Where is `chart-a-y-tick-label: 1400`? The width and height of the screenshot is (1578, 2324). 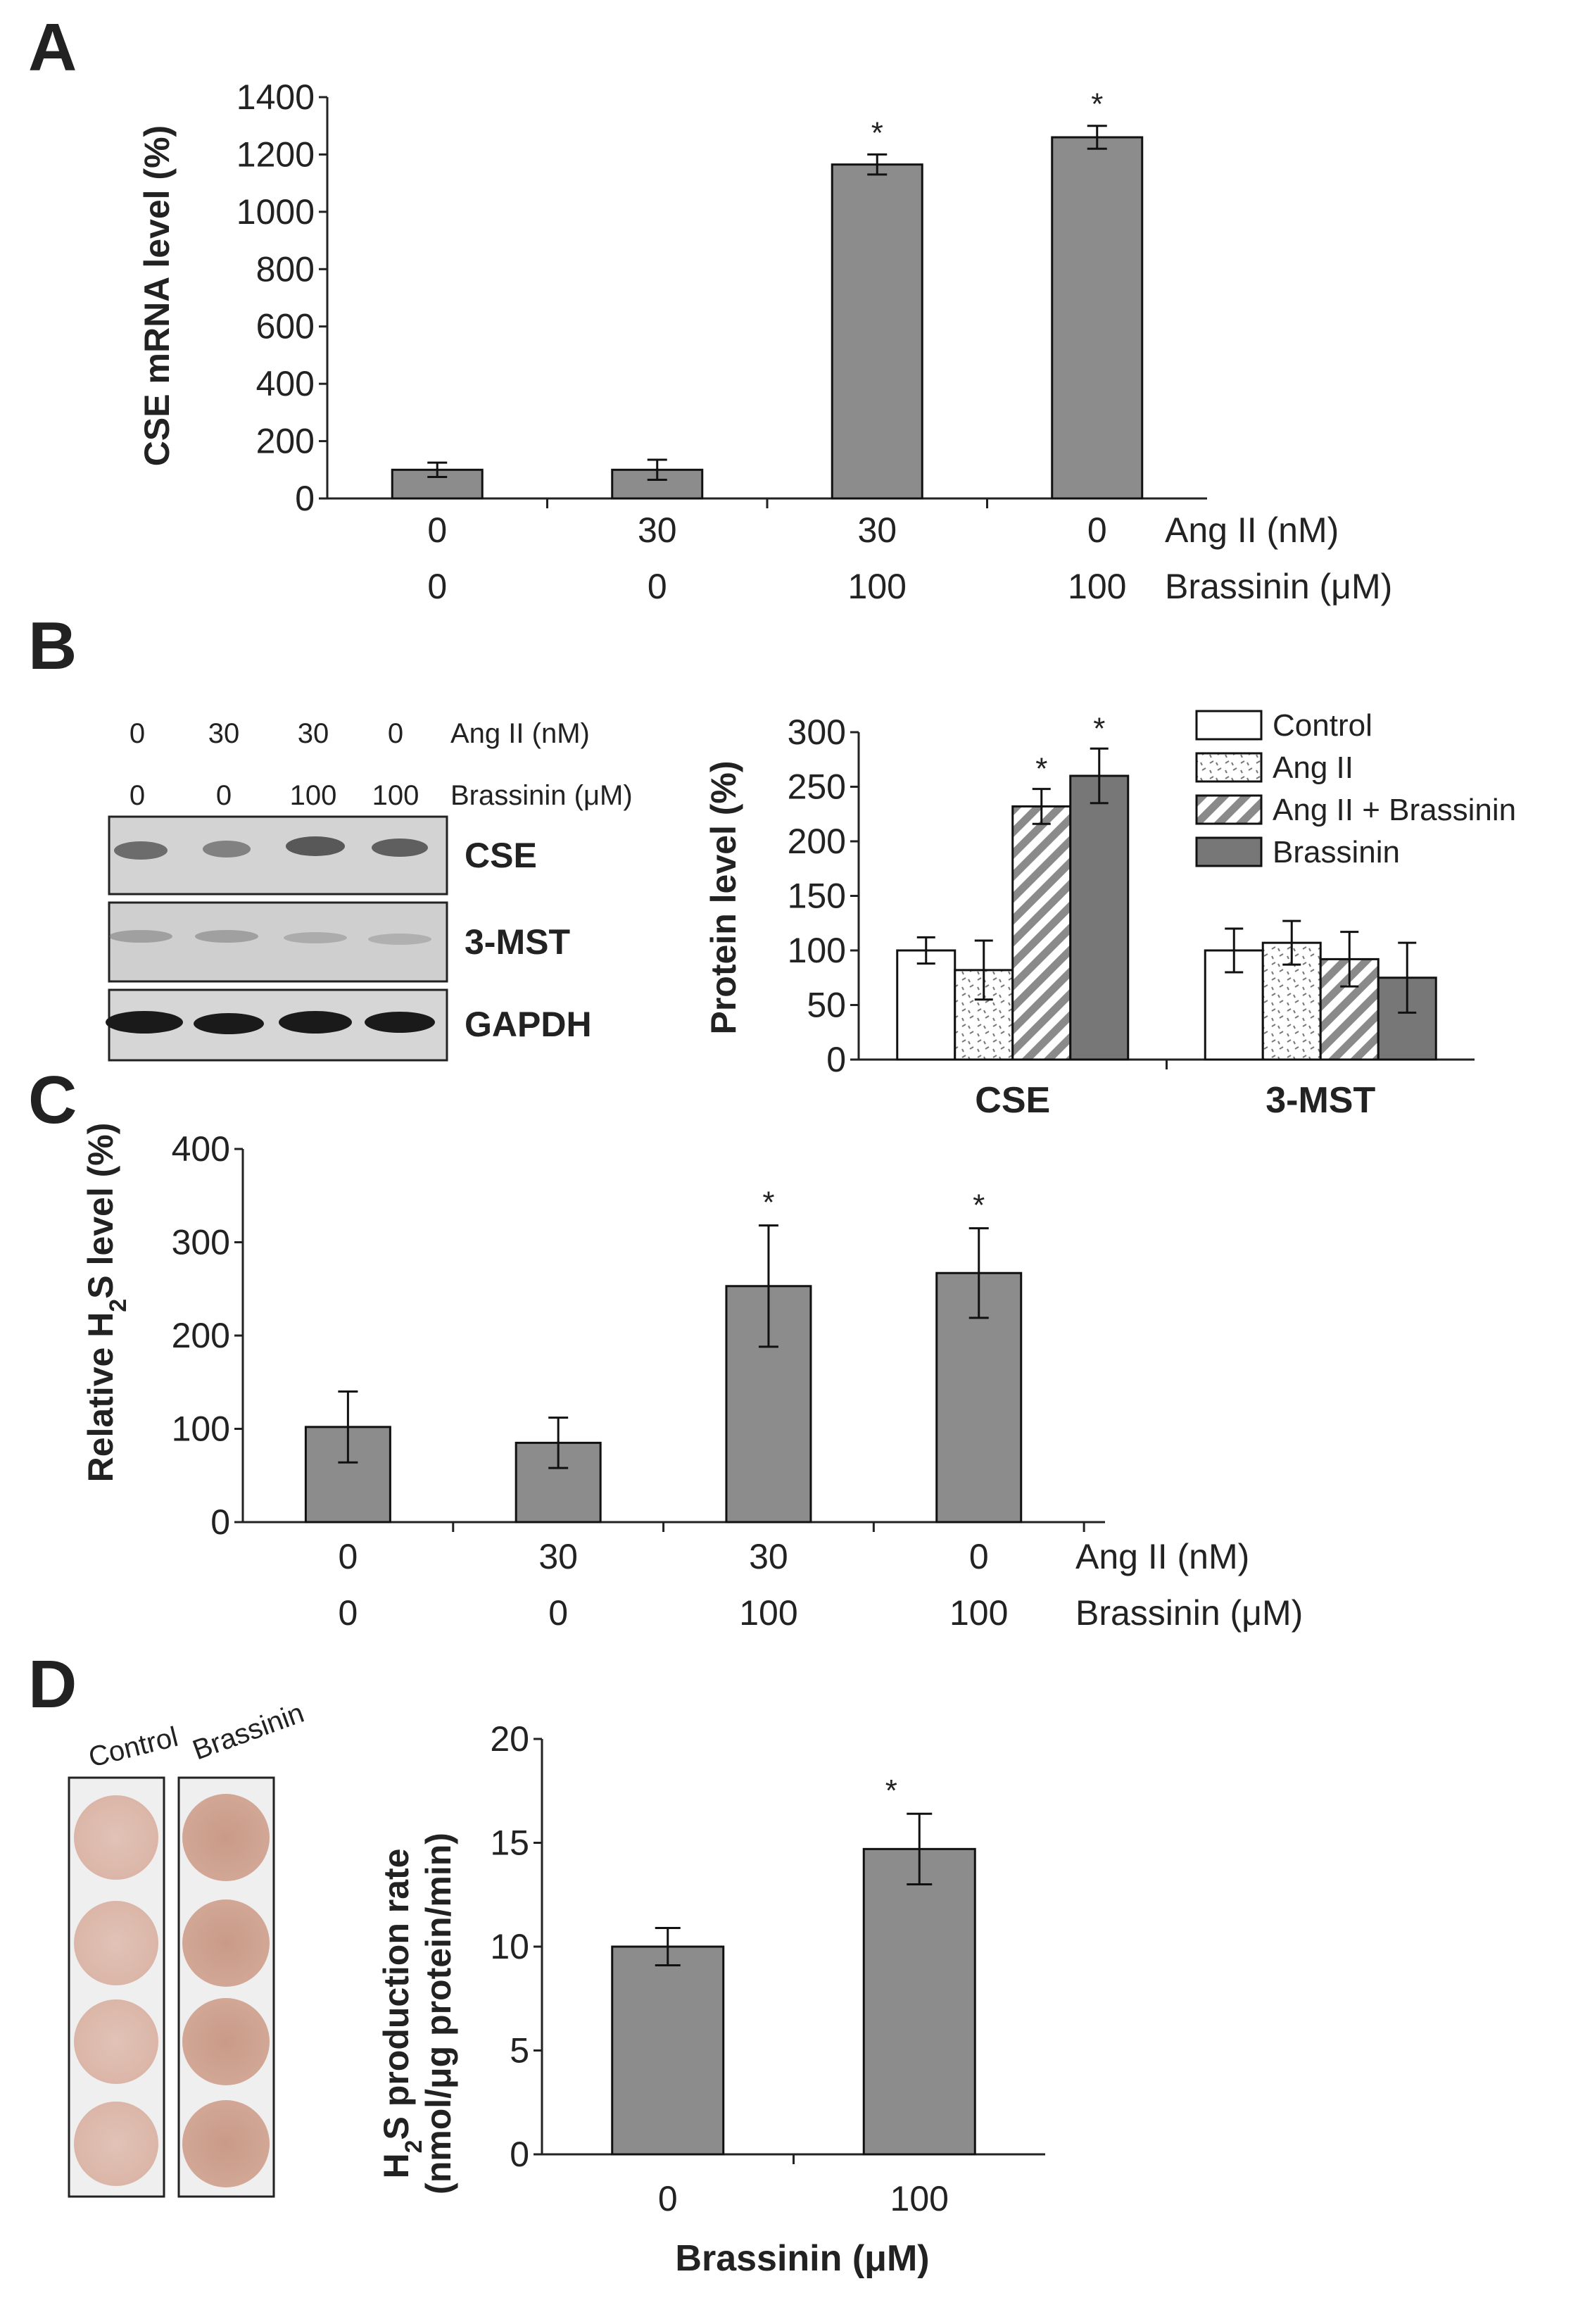 chart-a-y-tick-label: 1400 is located at coordinates (275, 97).